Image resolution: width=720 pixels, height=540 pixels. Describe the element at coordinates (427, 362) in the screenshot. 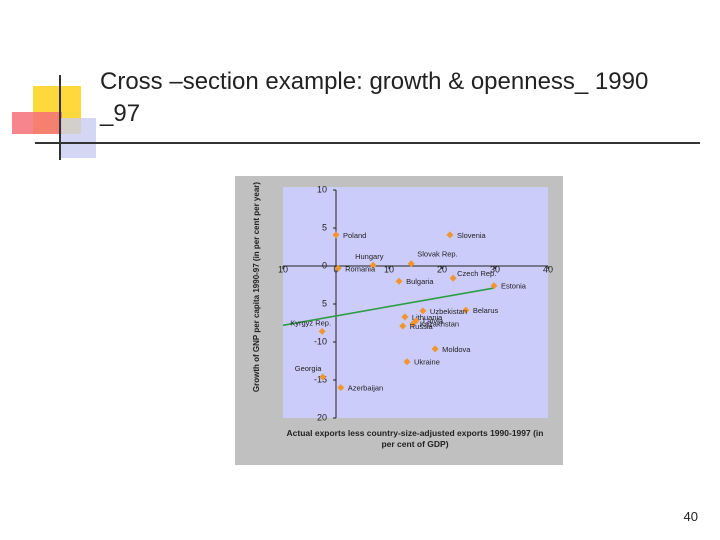

I see `point-label: Ukraine` at that location.